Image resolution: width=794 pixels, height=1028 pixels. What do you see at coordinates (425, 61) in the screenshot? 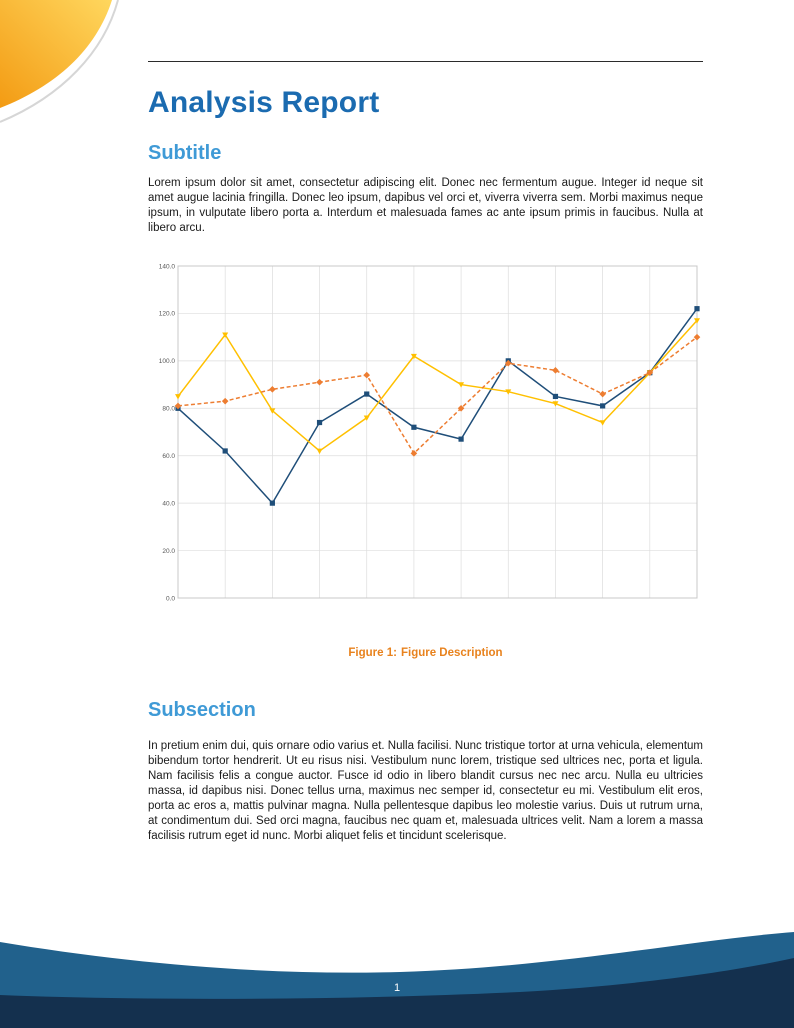
I see `top-rule` at bounding box center [425, 61].